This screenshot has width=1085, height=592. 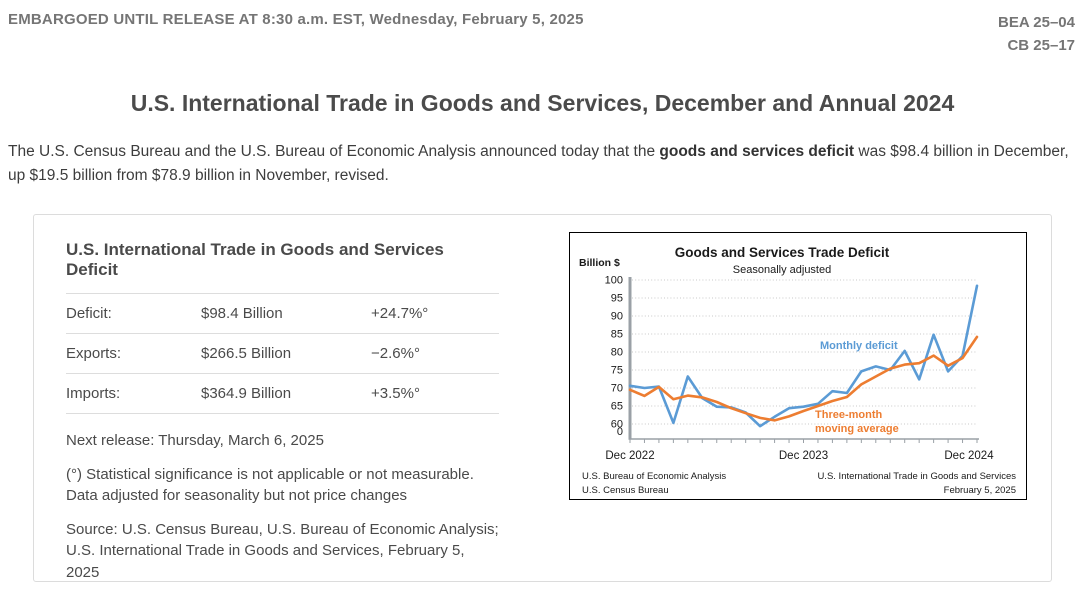 I want to click on row-label: Imports:, so click(x=133, y=393).